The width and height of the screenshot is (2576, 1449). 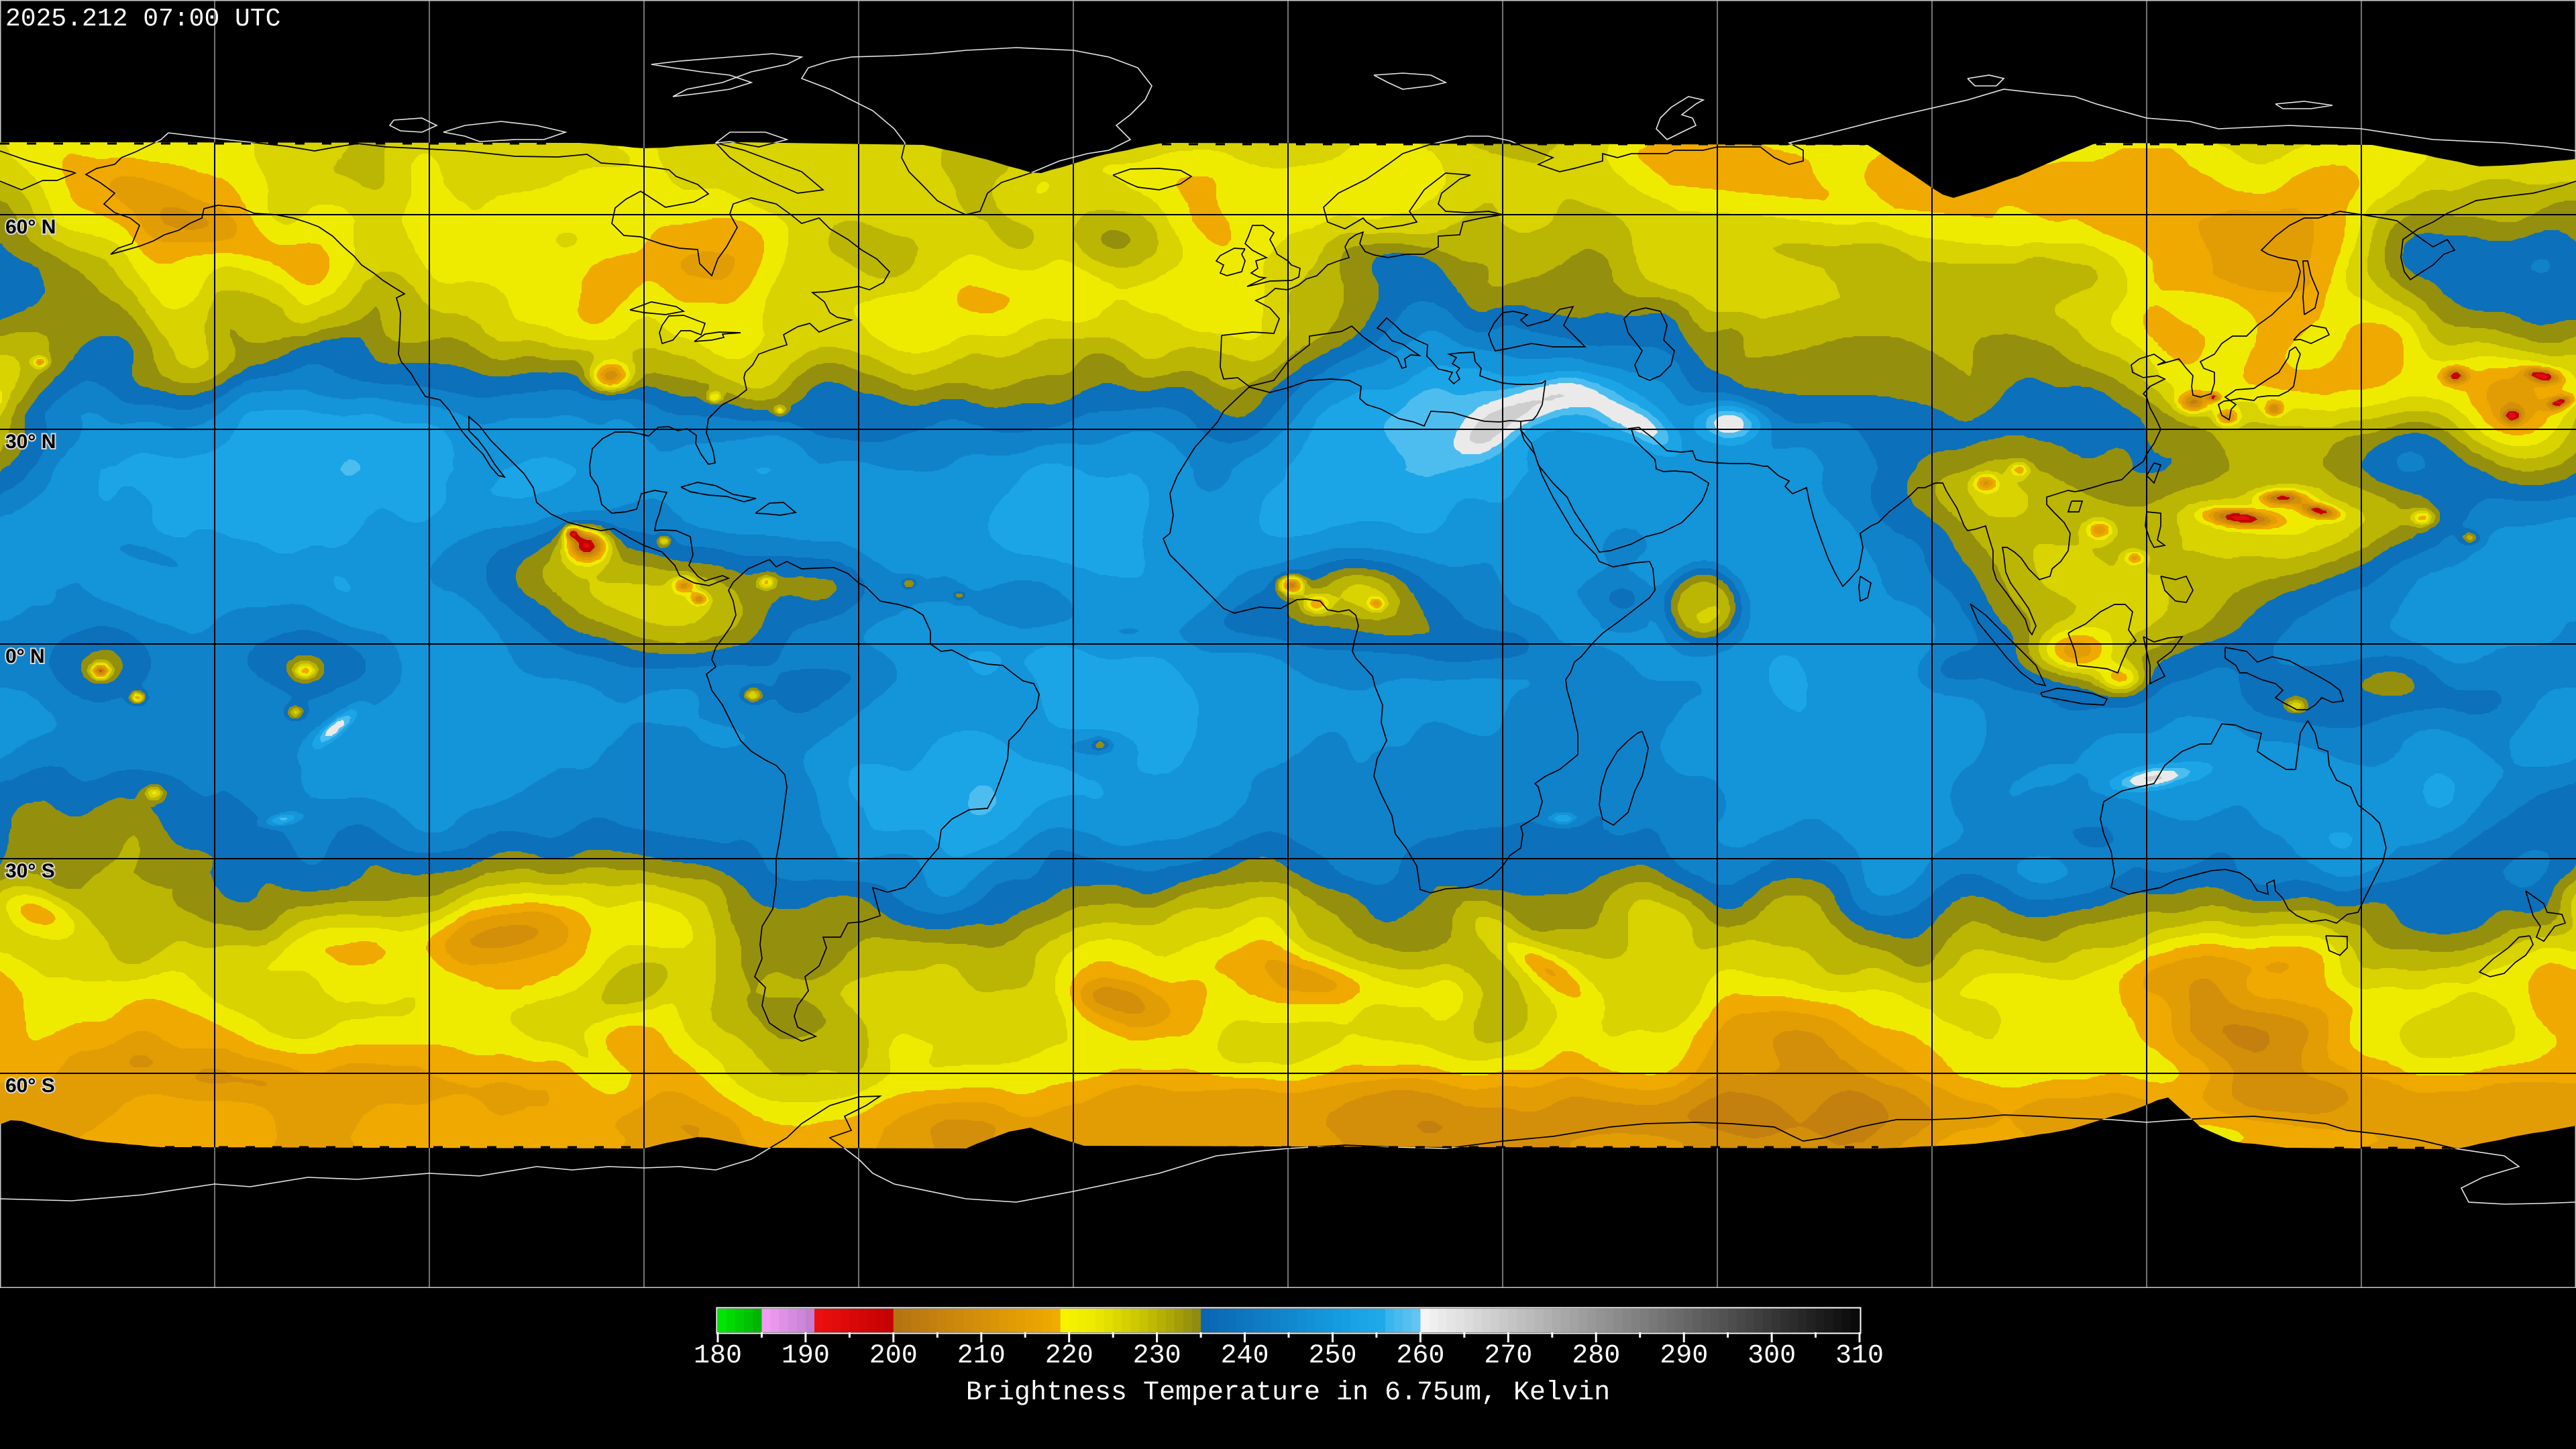 I want to click on colorbar-tick-label: 250, so click(x=1332, y=1356).